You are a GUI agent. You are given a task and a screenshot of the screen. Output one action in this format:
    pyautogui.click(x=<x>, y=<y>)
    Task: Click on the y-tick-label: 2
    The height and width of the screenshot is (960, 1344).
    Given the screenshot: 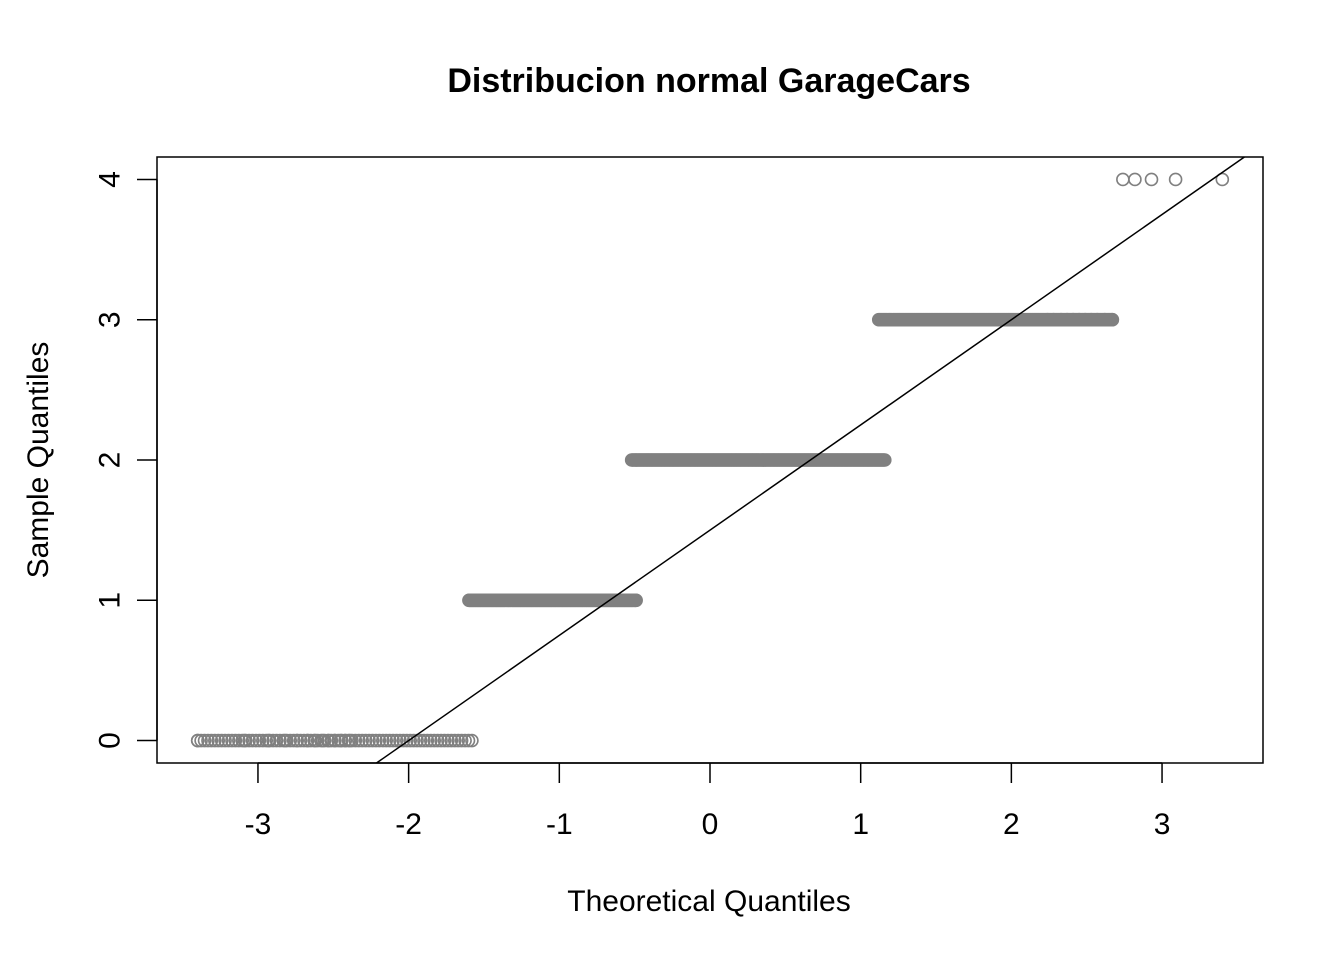 What is the action you would take?
    pyautogui.click(x=110, y=460)
    